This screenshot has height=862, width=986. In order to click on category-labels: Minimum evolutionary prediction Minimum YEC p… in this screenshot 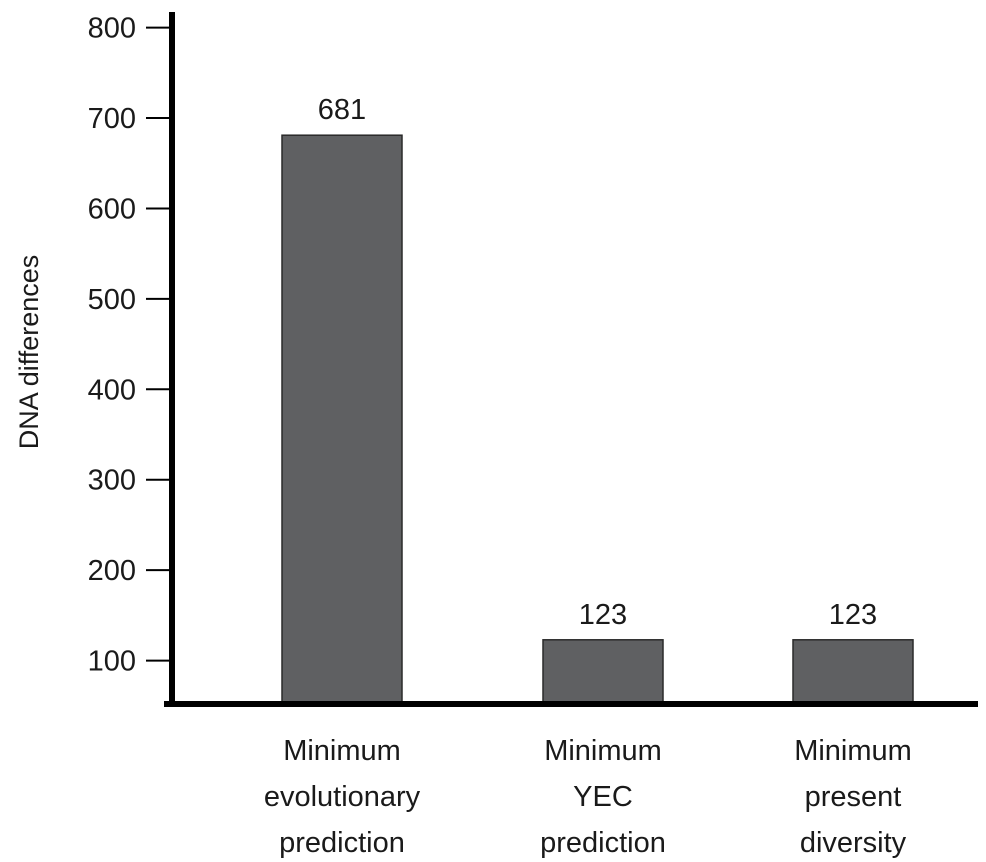, I will do `click(588, 797)`.